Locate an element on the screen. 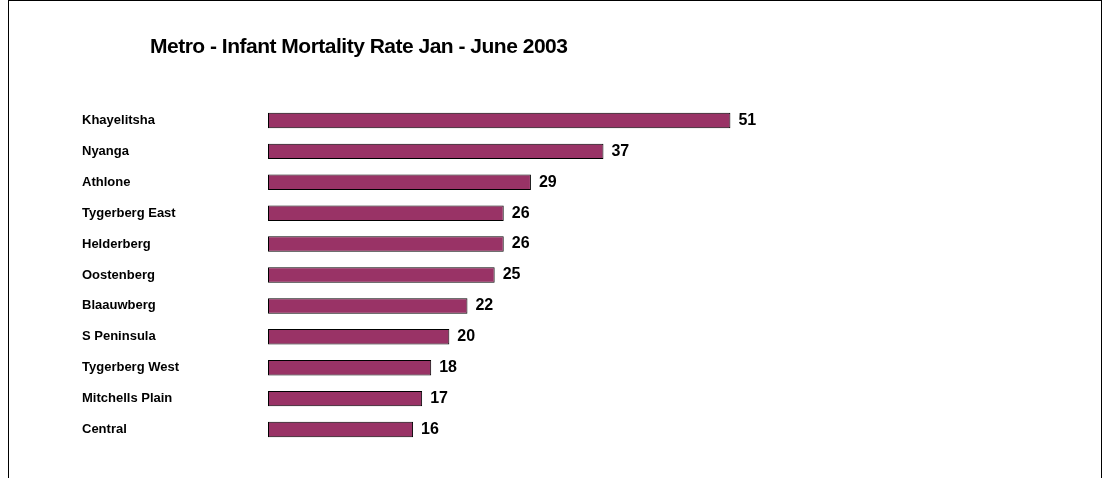  data-label: 29 is located at coordinates (547, 181).